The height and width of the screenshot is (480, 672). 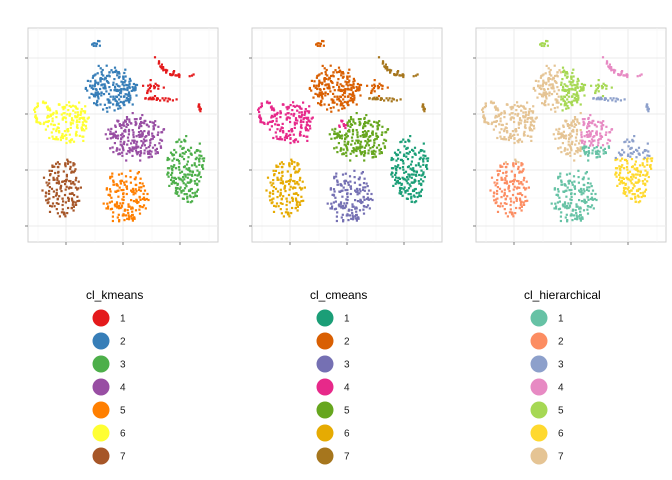 I want to click on legend-item: 1, so click(x=109, y=318).